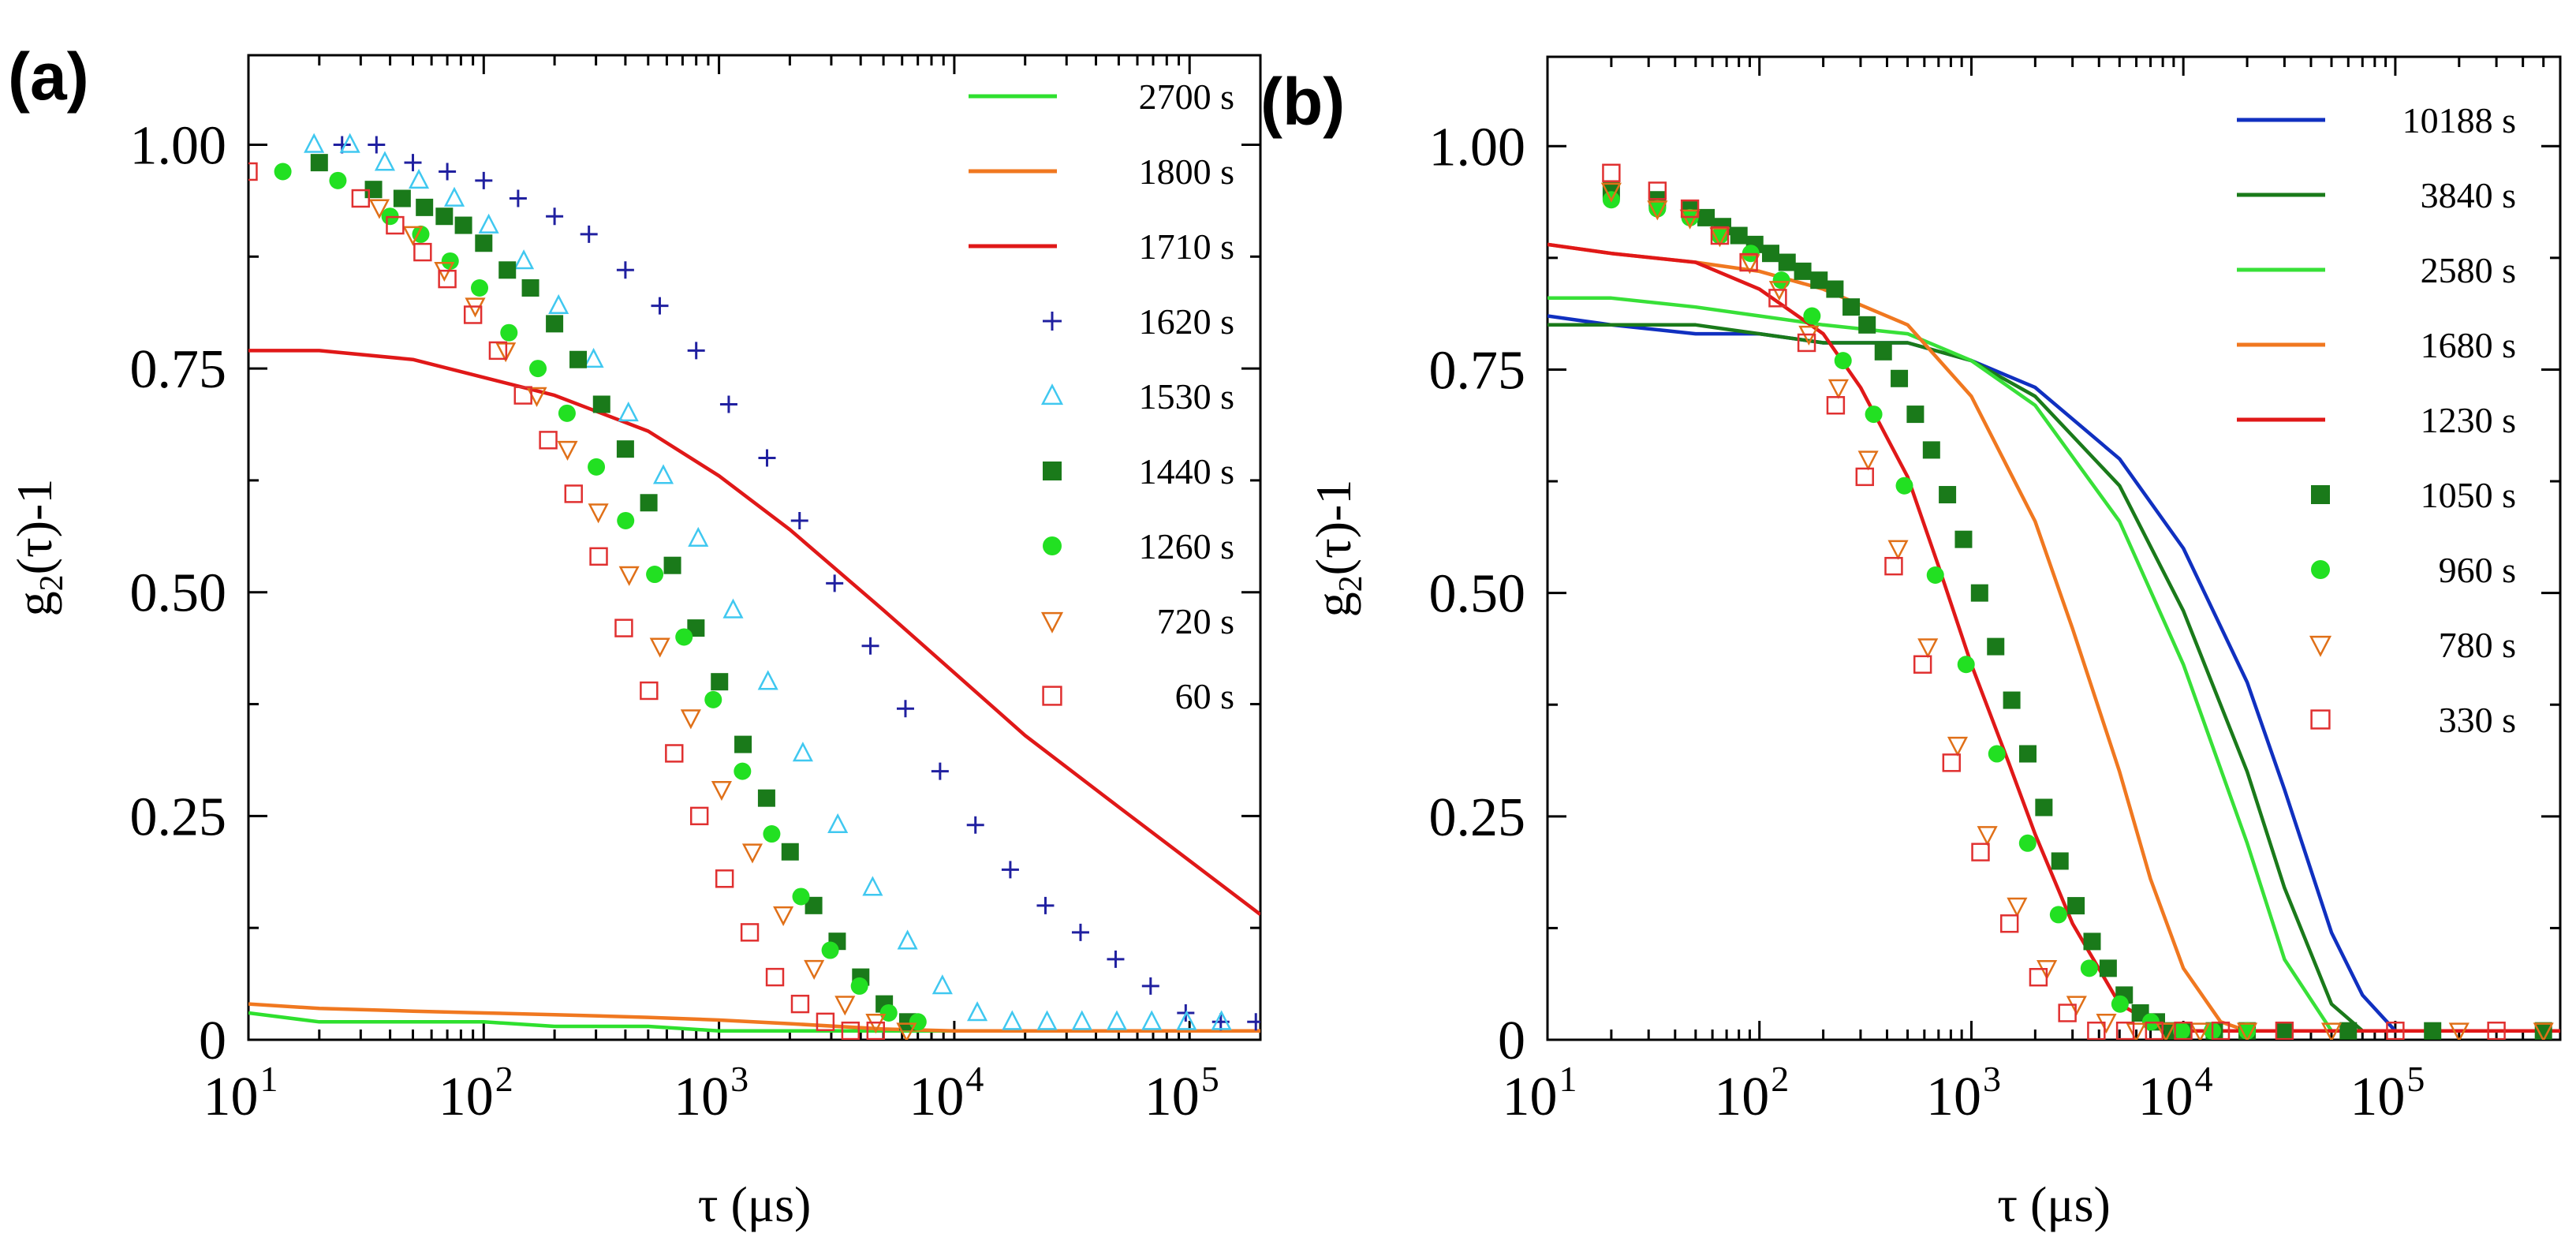  Describe the element at coordinates (2468, 420) in the screenshot. I see `legend-label: 1230 s` at that location.